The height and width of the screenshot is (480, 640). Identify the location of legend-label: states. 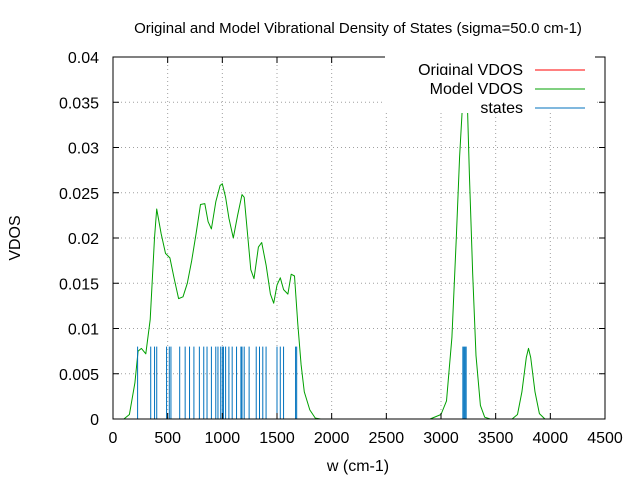
(501, 108).